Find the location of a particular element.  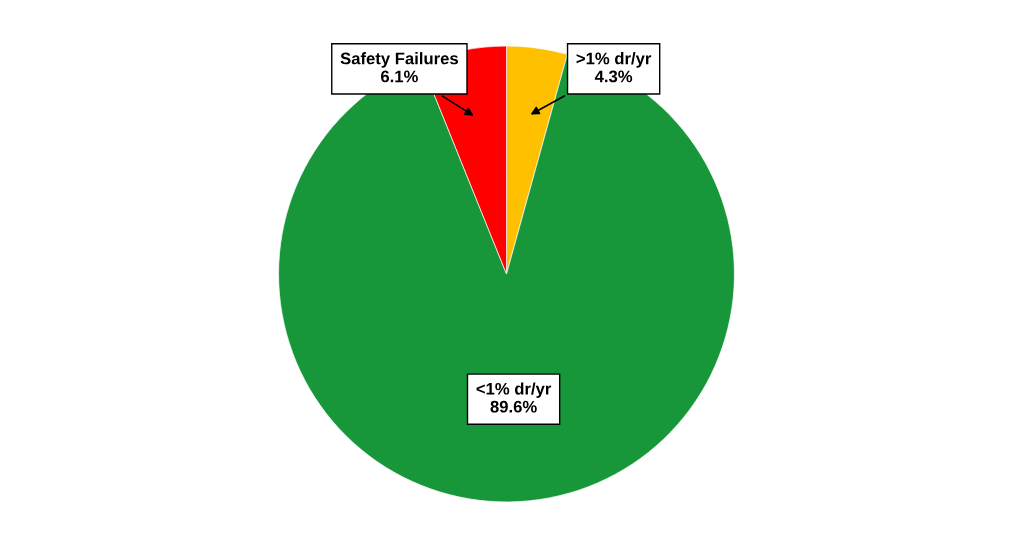

slice-label: <1% dr/yr is located at coordinates (514, 390).